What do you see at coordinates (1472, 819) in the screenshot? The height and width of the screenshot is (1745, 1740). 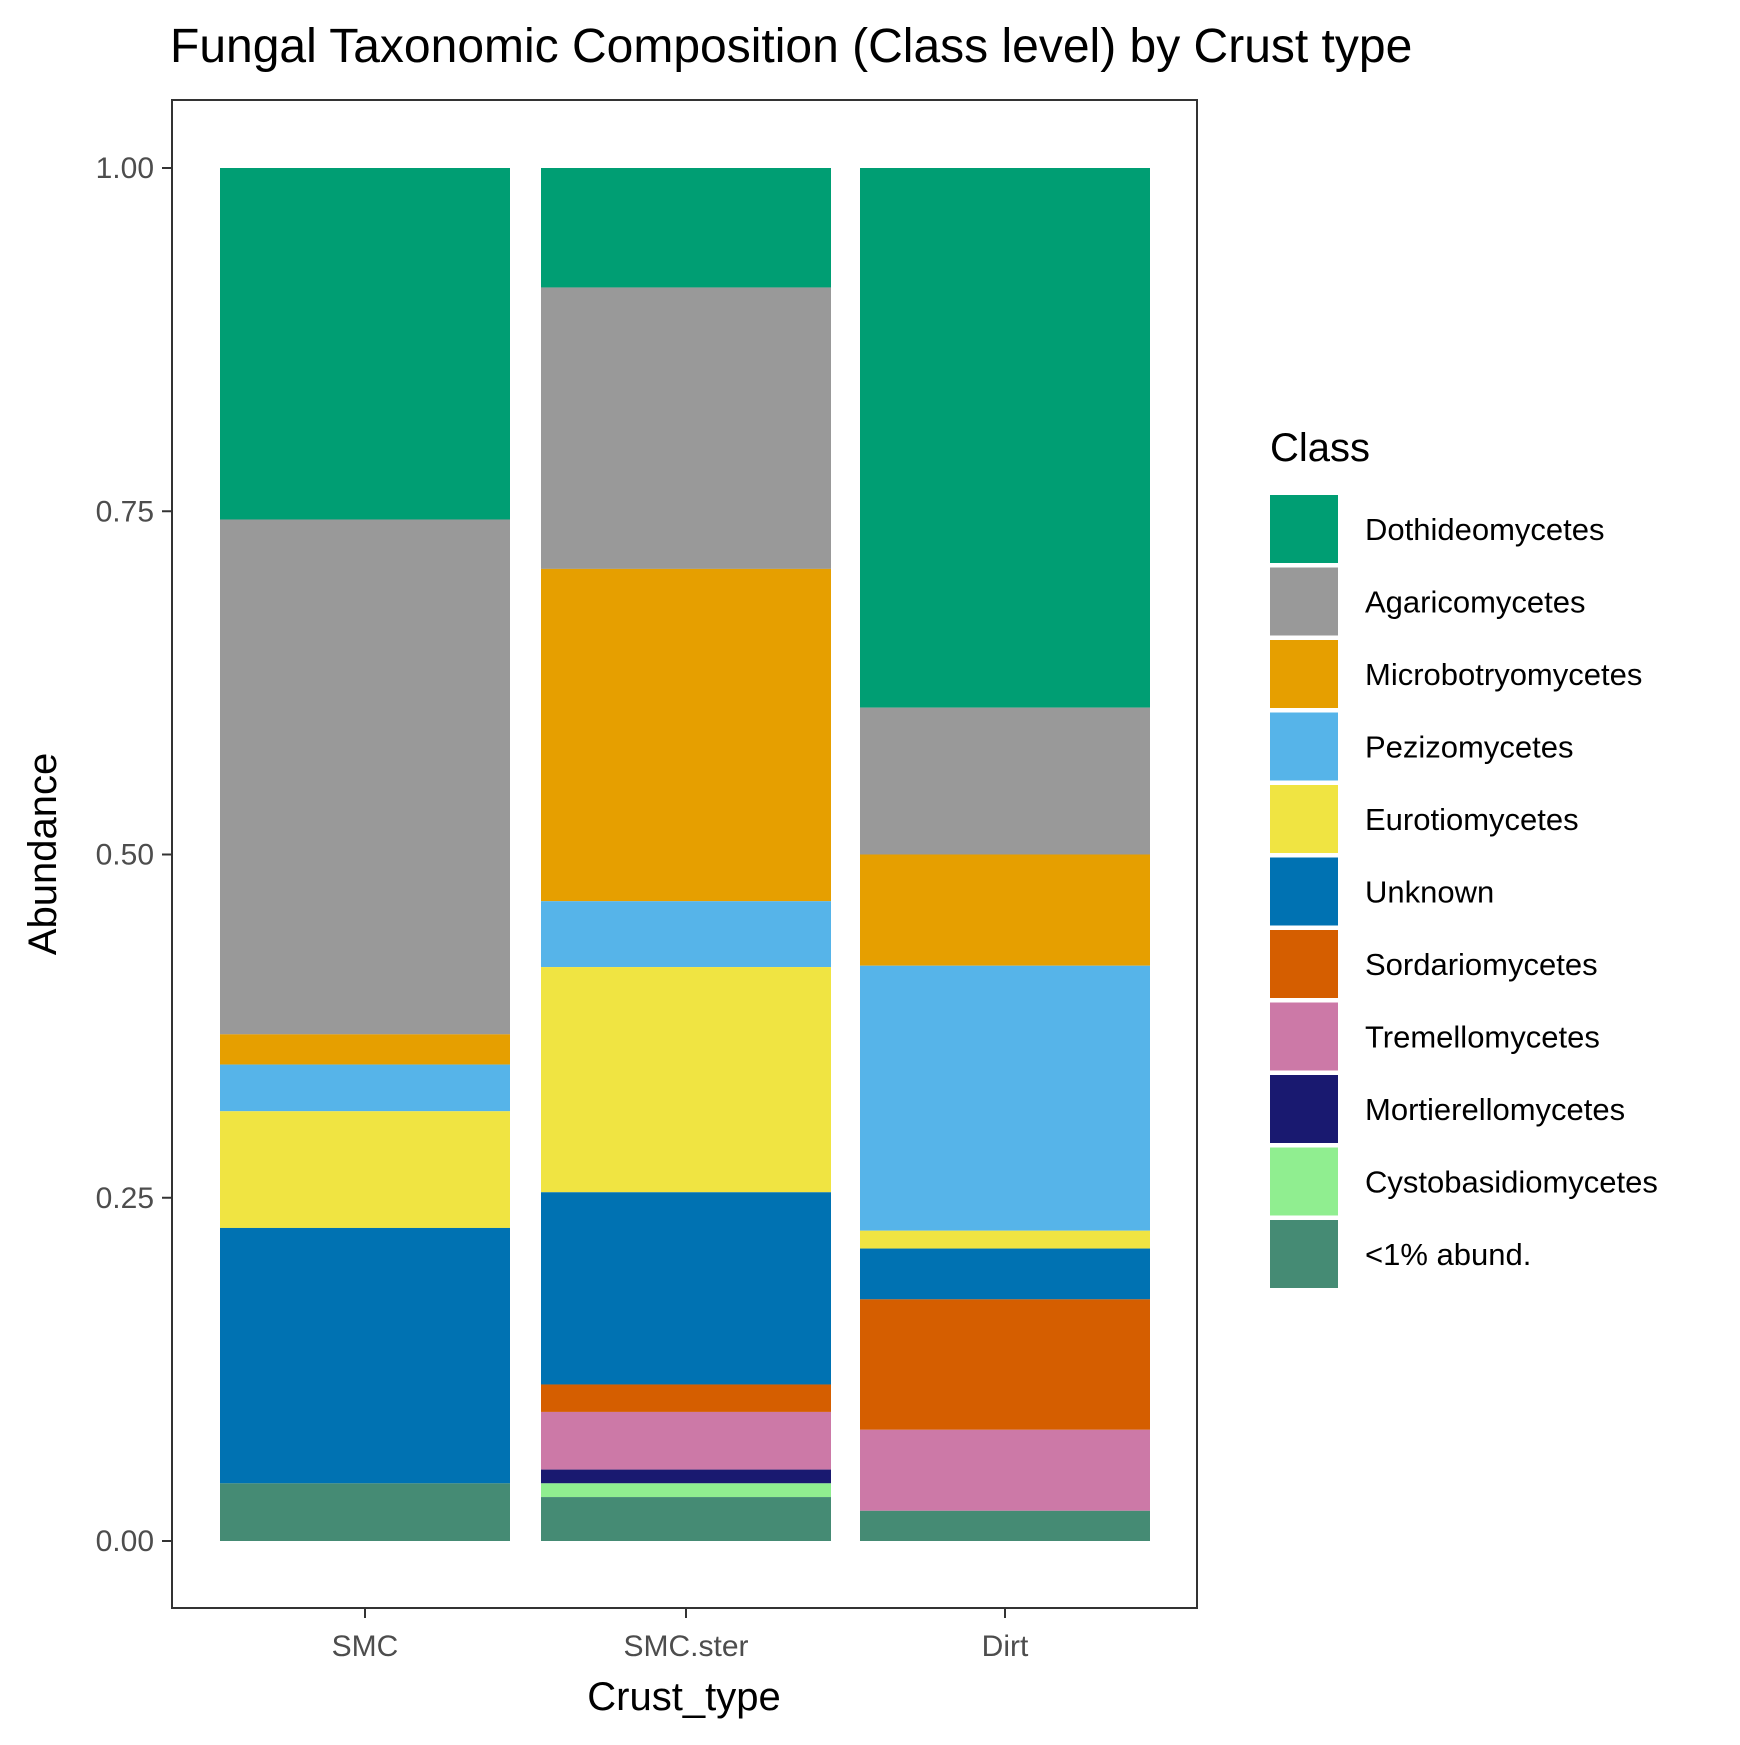 I see `legend-label: Eurotiomycetes` at bounding box center [1472, 819].